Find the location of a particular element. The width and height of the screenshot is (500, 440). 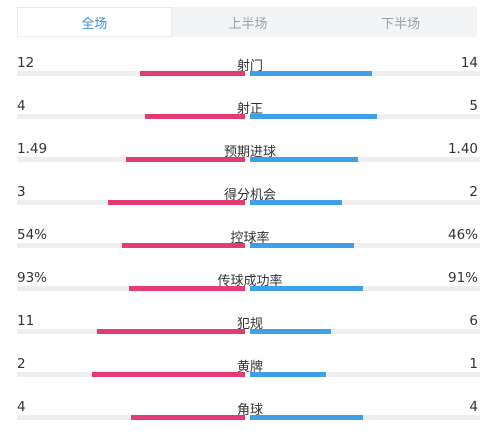

stat-row: 54% 控球率 46% is located at coordinates (250, 247).